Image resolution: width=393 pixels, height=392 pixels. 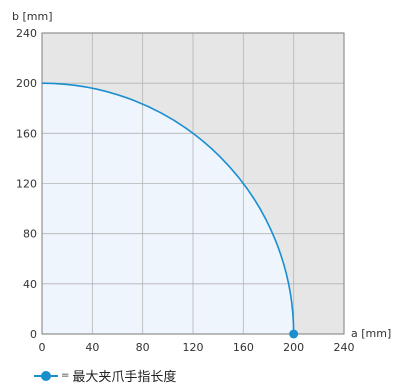 I want to click on x-tick-label: 240, so click(x=344, y=347).